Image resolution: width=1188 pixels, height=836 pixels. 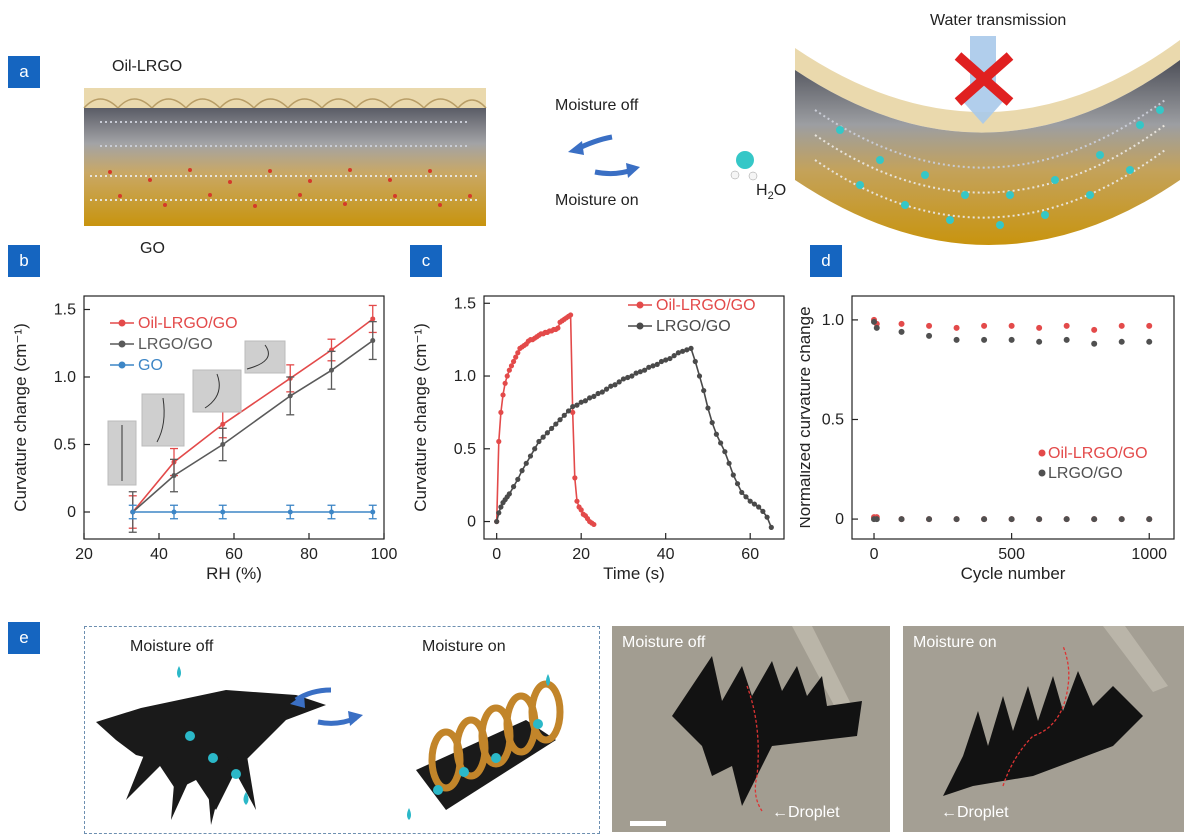 I want to click on blocked-transmission-icon, so click(x=984, y=80).